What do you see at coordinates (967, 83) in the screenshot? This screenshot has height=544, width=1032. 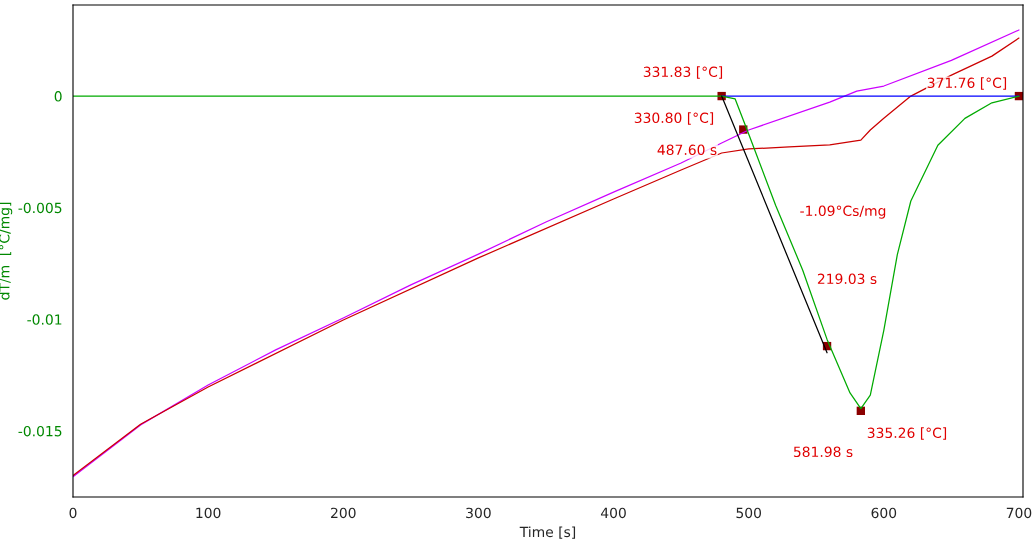 I see `annotation: 371.76 [°C]` at bounding box center [967, 83].